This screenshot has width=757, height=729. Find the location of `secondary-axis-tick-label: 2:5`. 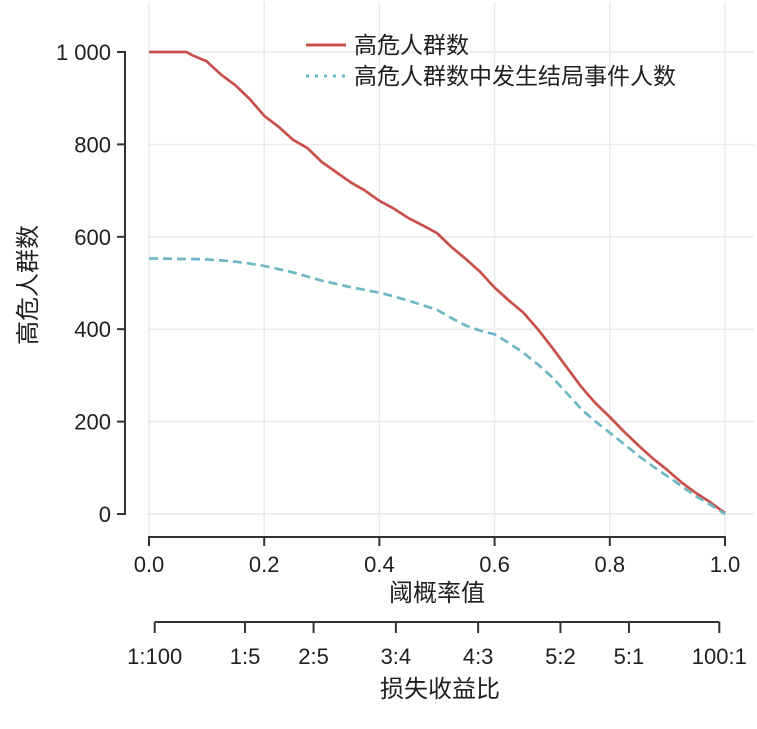

secondary-axis-tick-label: 2:5 is located at coordinates (313, 656).